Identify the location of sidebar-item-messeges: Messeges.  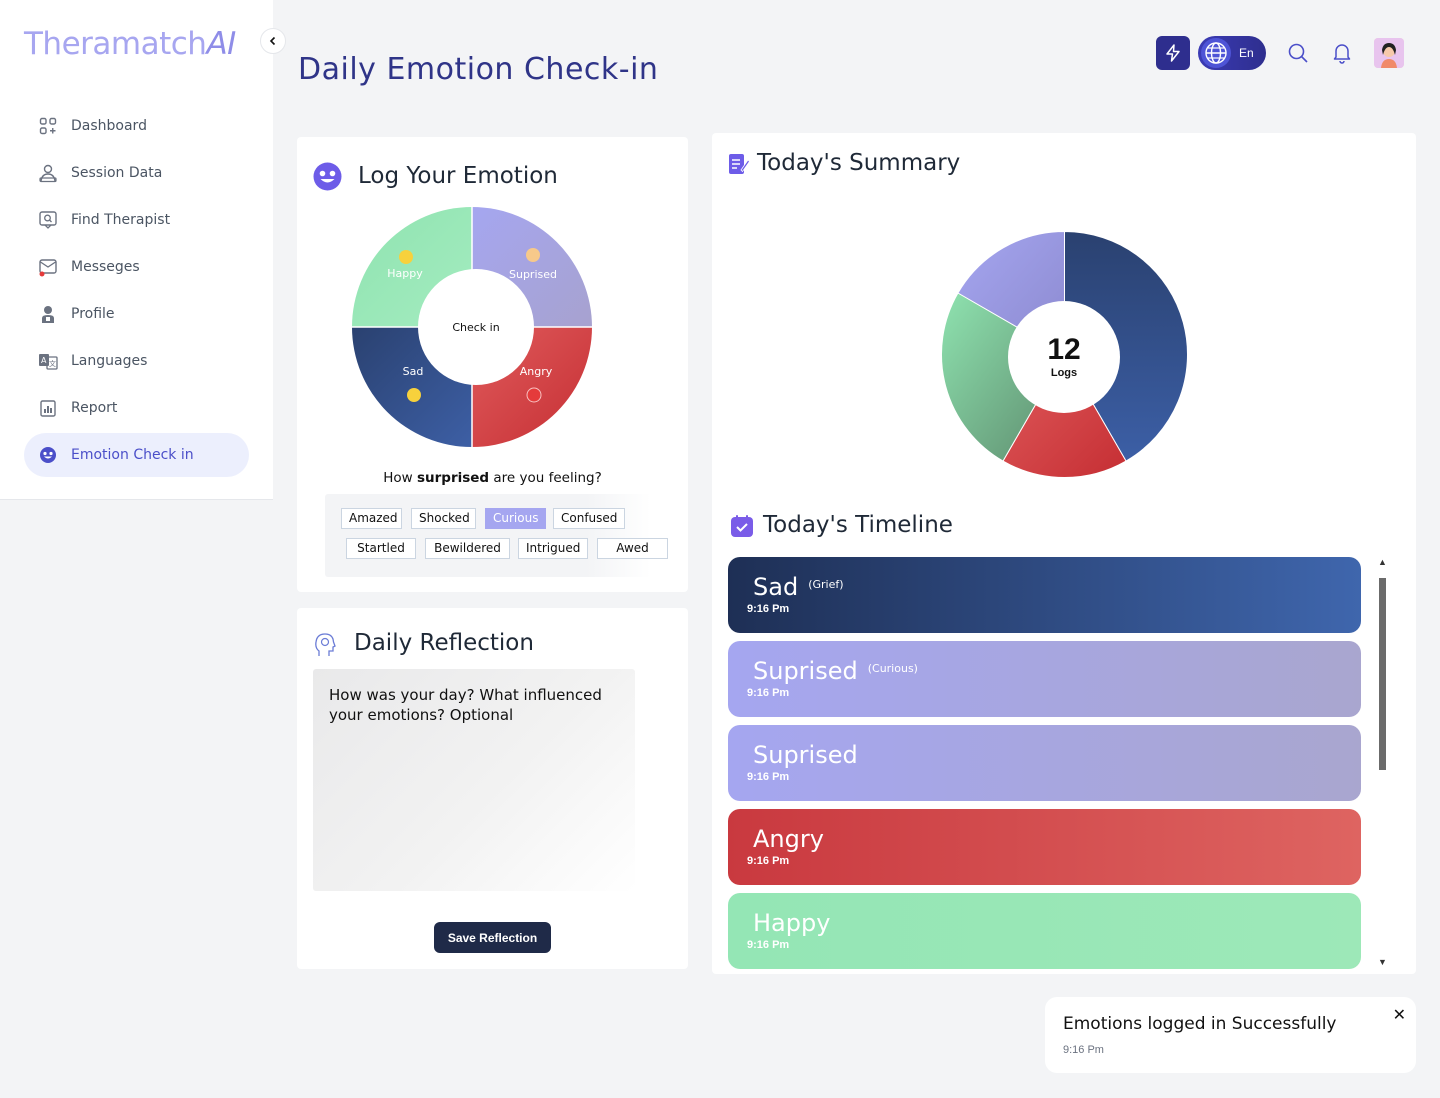
(136, 267).